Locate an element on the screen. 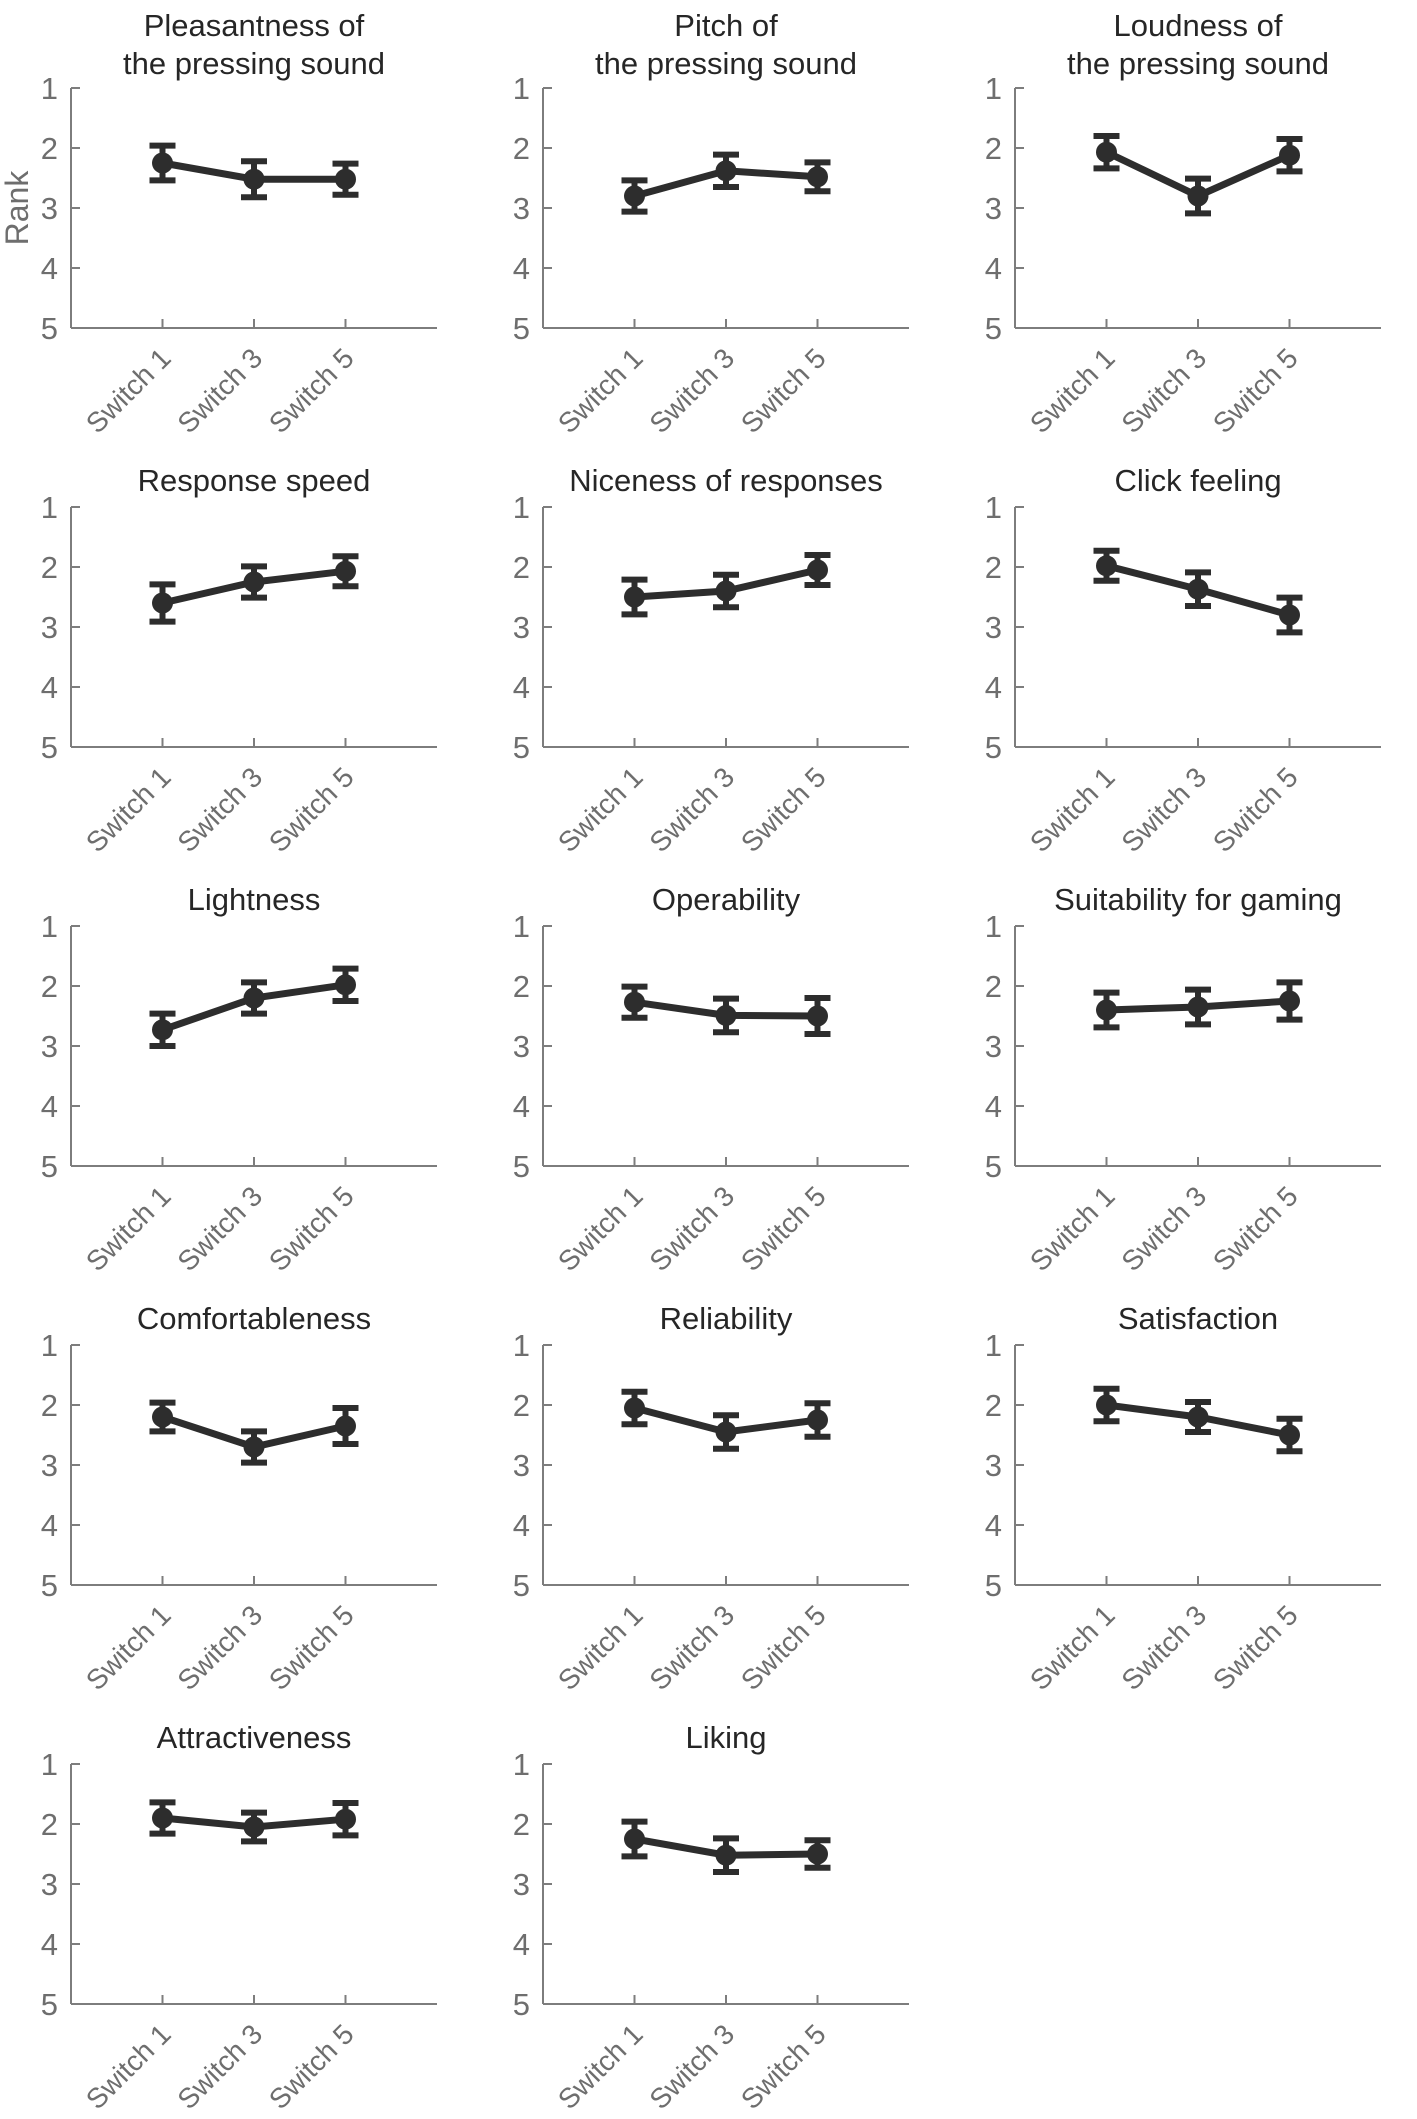  x-tick-label: Switch 3 is located at coordinates (1163, 1647).